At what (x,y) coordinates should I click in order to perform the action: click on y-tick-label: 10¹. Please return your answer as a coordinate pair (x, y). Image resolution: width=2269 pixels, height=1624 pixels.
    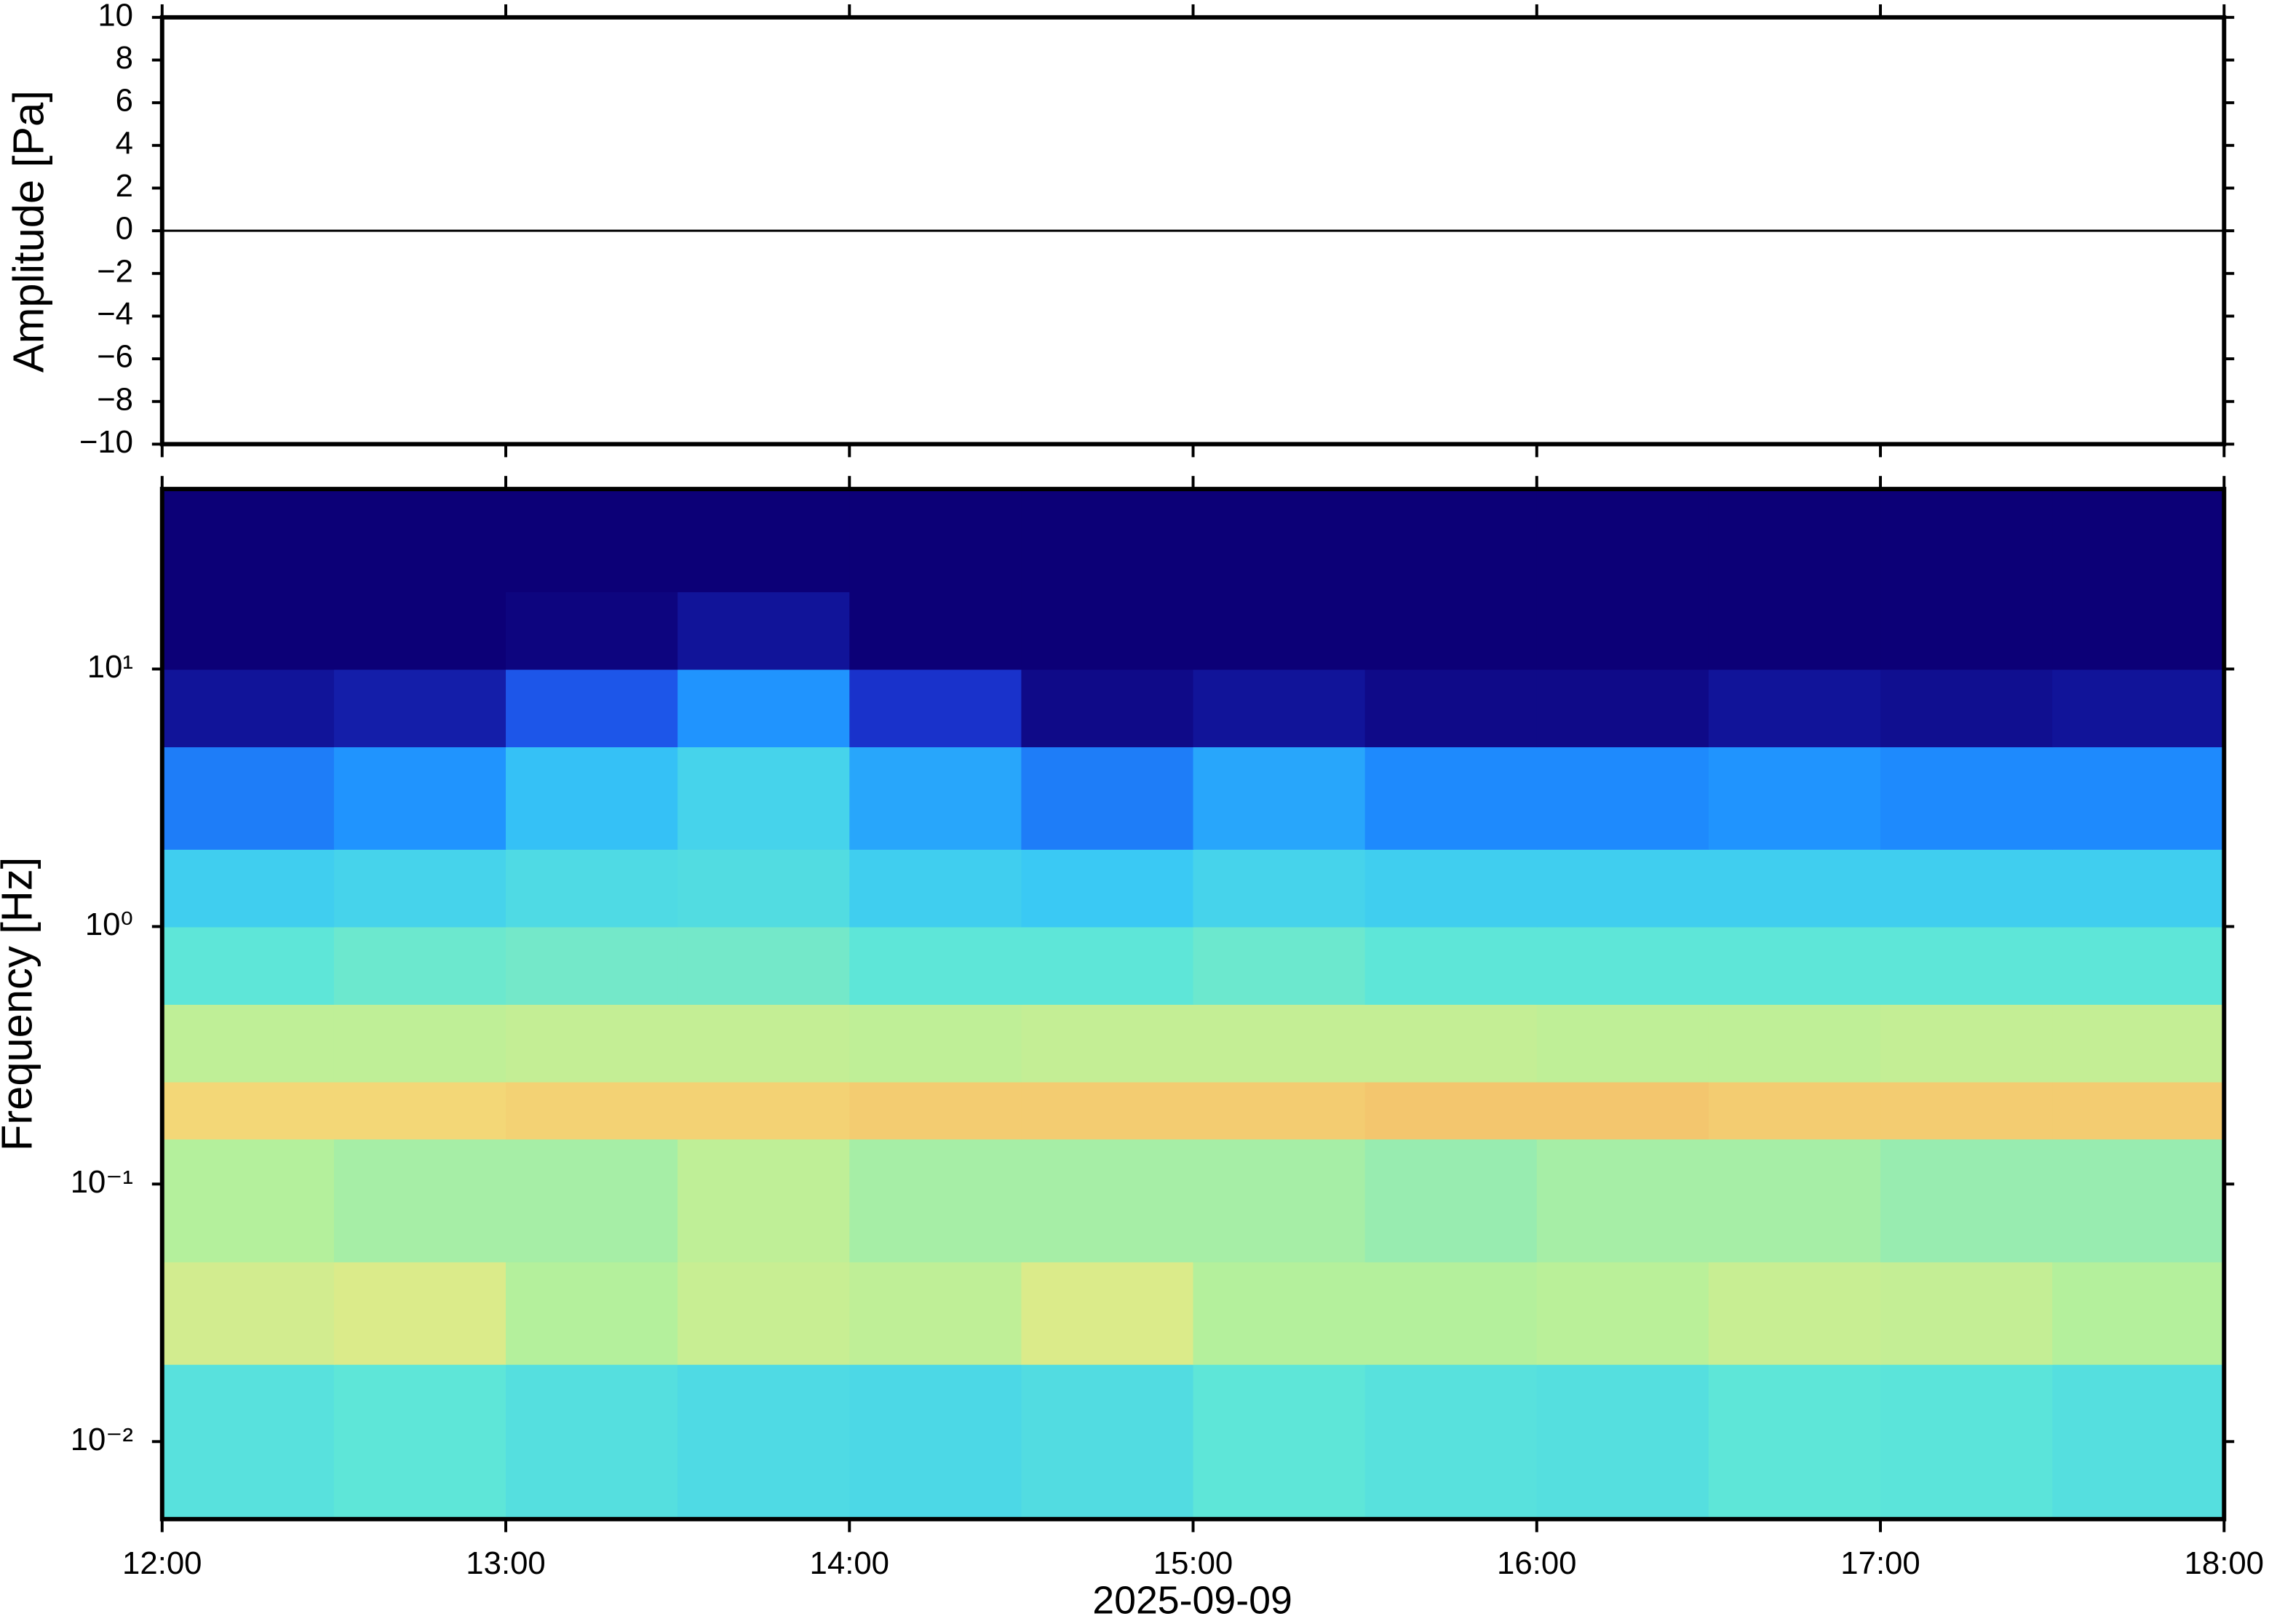
    Looking at the image, I should click on (110, 667).